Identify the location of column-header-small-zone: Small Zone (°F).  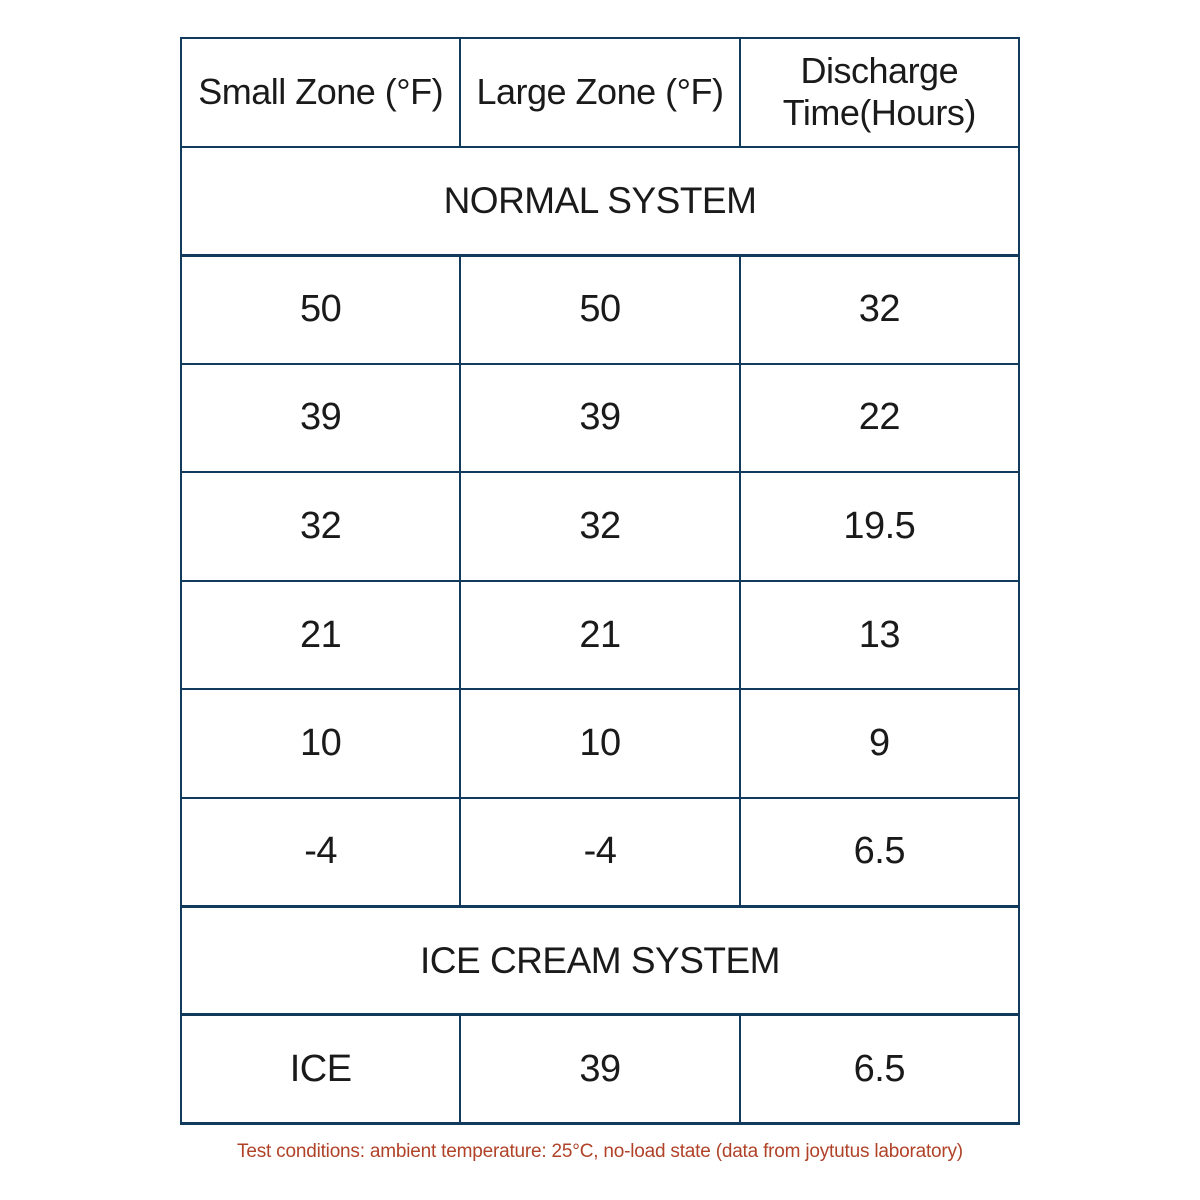
(320, 92).